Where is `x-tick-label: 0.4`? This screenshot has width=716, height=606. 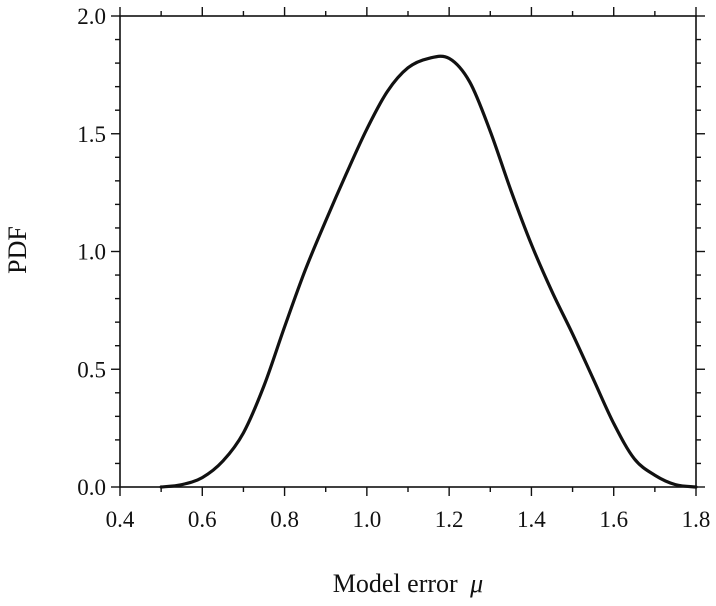 x-tick-label: 0.4 is located at coordinates (120, 519).